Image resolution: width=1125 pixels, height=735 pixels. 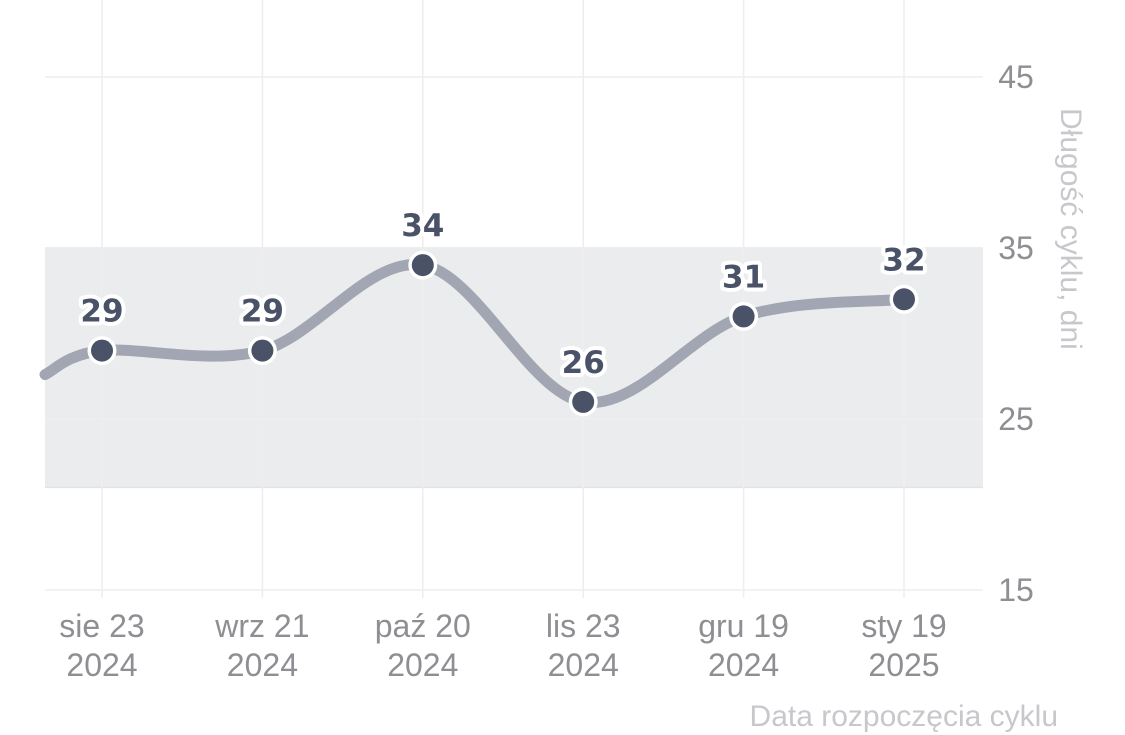 I want to click on x-tick-label: wrz 21, so click(x=261, y=626).